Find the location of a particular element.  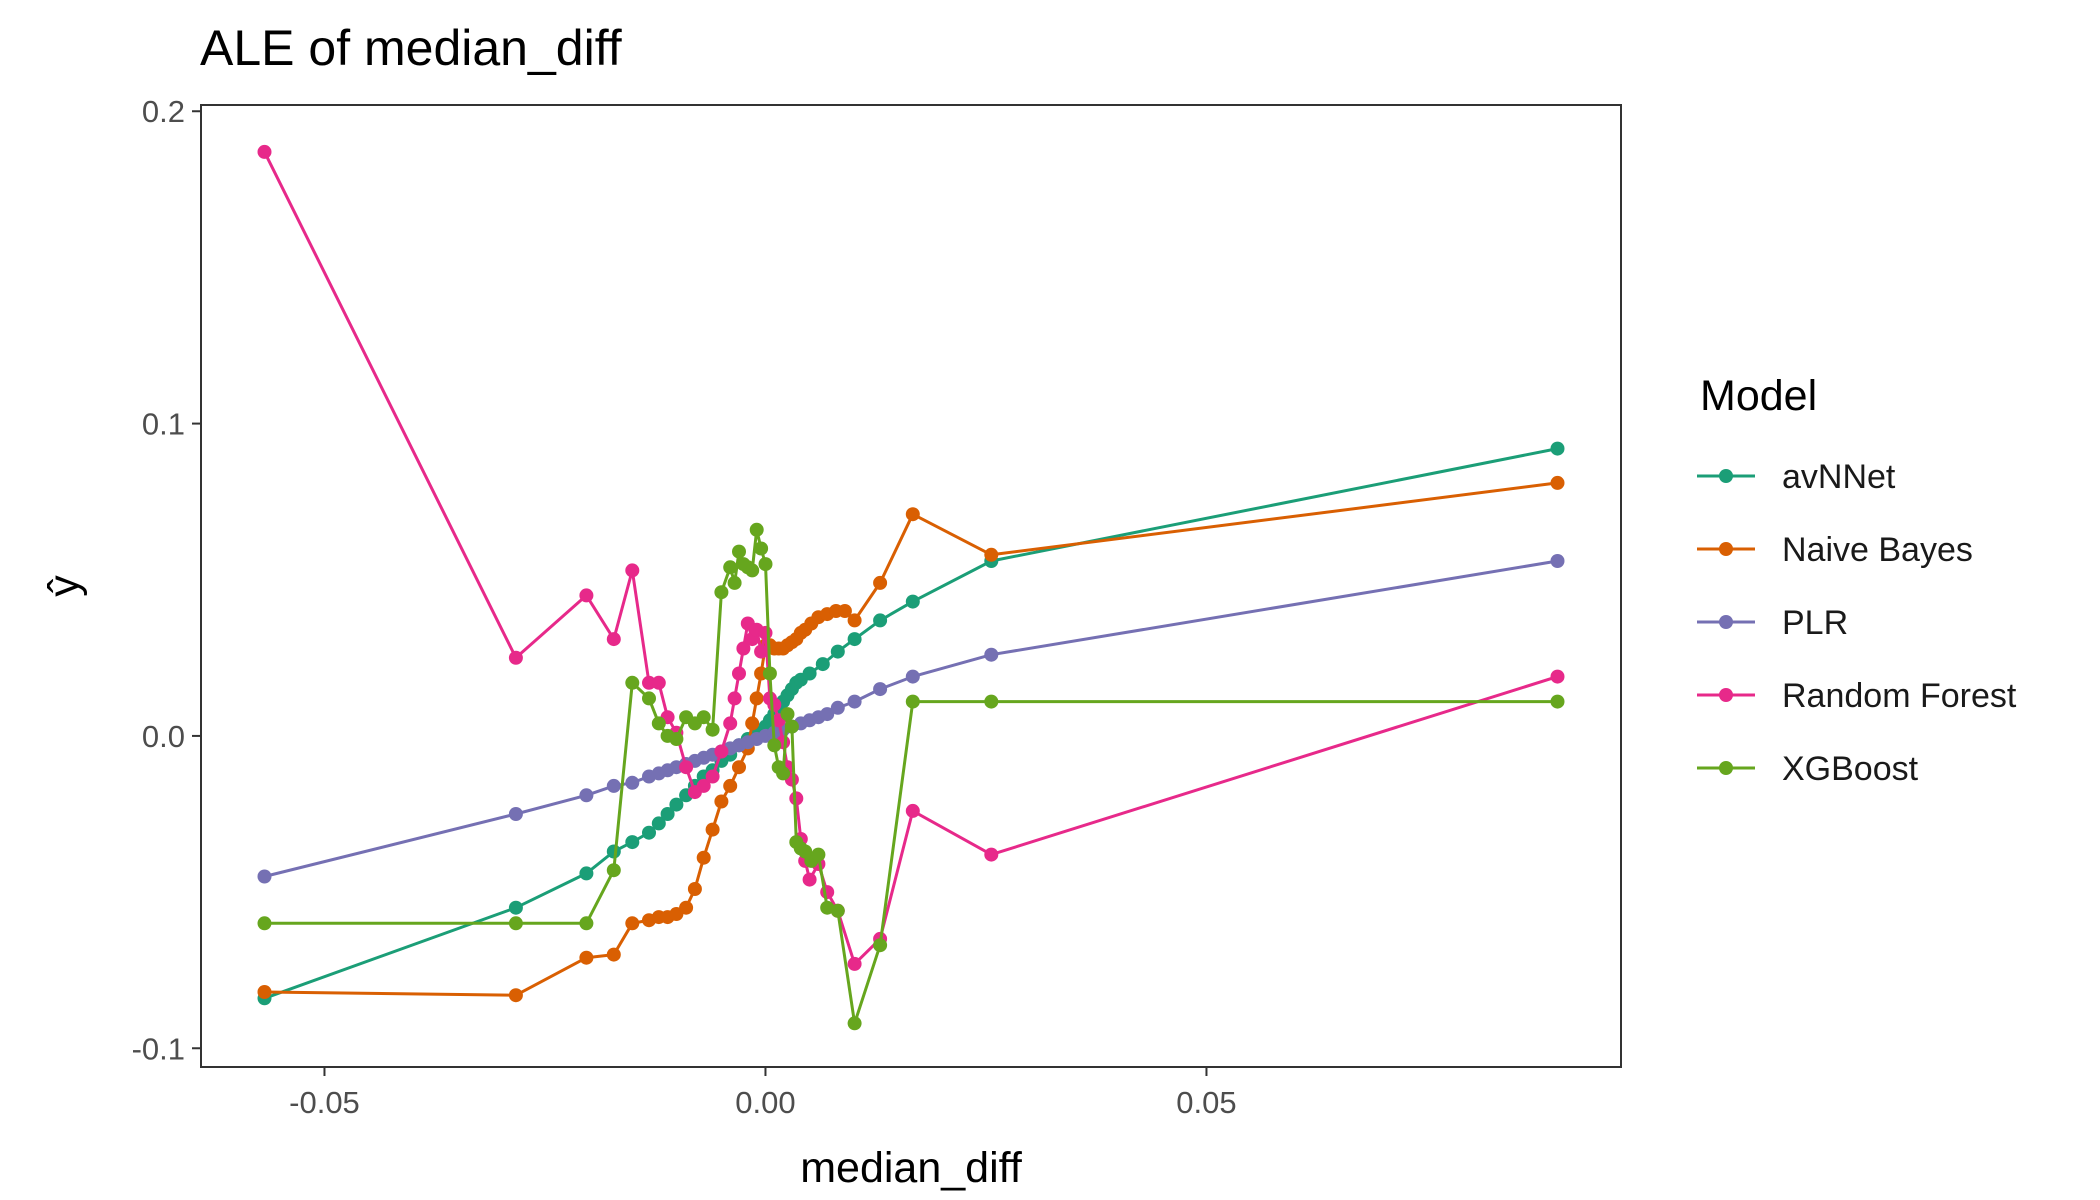

legend-label: Random Forest is located at coordinates (1899, 696).